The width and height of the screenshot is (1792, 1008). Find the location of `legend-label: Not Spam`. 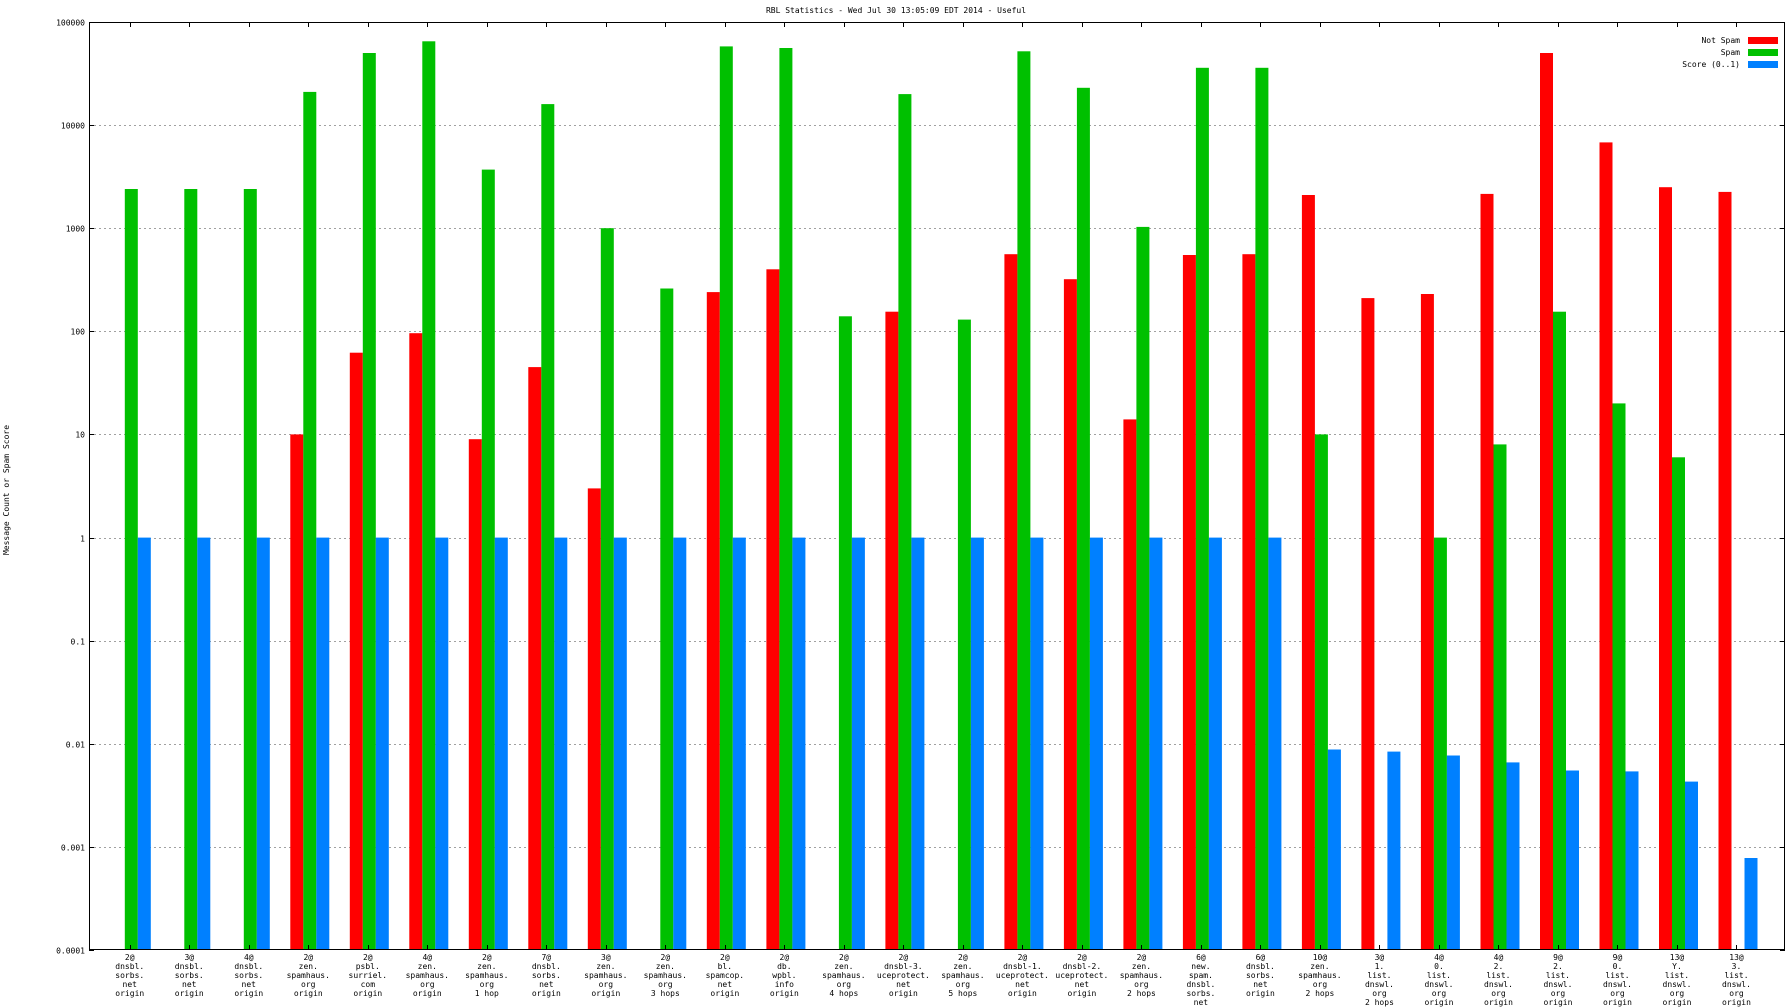

legend-label: Not Spam is located at coordinates (1720, 40).